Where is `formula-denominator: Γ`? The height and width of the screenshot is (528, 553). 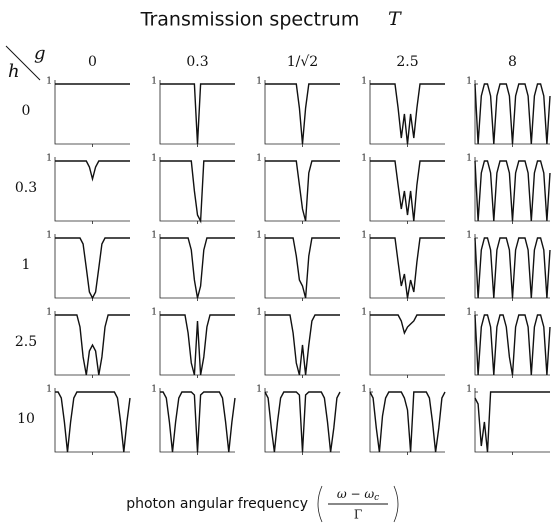 formula-denominator: Γ is located at coordinates (358, 515).